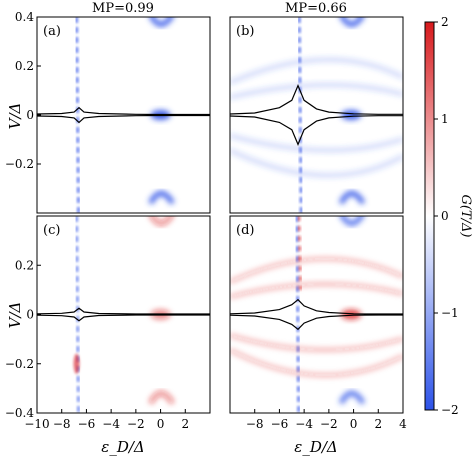 Image resolution: width=474 pixels, height=463 pixels. Describe the element at coordinates (403, 424) in the screenshot. I see `x-tick-label: 4` at that location.